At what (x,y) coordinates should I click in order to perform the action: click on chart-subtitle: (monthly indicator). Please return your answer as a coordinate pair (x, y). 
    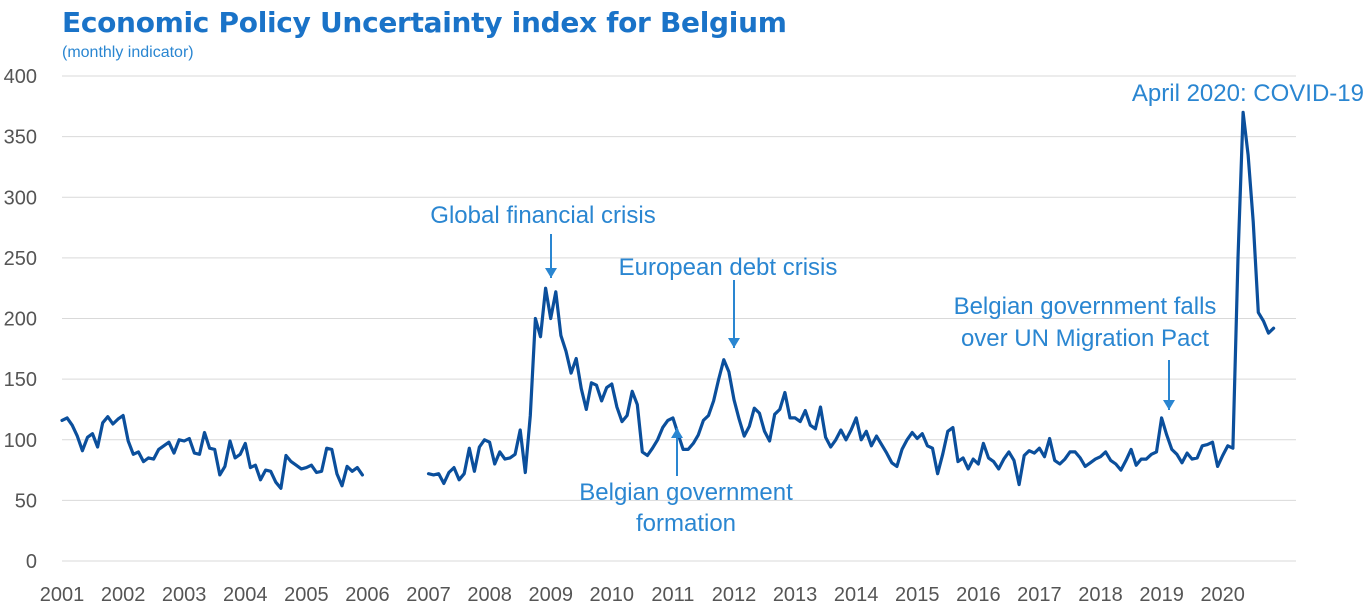
    Looking at the image, I should click on (128, 52).